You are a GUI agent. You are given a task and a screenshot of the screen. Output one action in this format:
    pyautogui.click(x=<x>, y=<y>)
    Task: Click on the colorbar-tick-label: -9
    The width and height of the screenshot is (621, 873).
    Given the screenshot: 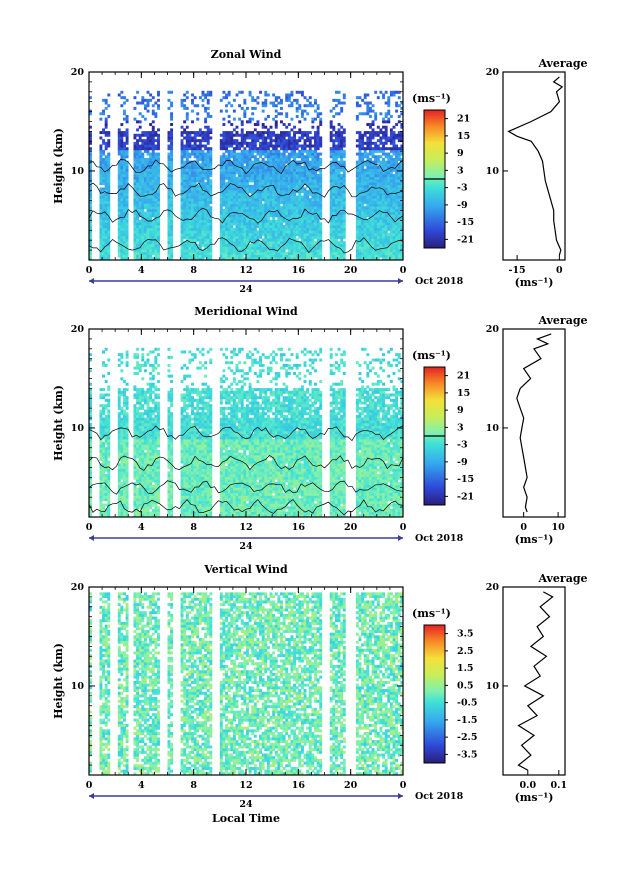 What is the action you would take?
    pyautogui.click(x=462, y=205)
    